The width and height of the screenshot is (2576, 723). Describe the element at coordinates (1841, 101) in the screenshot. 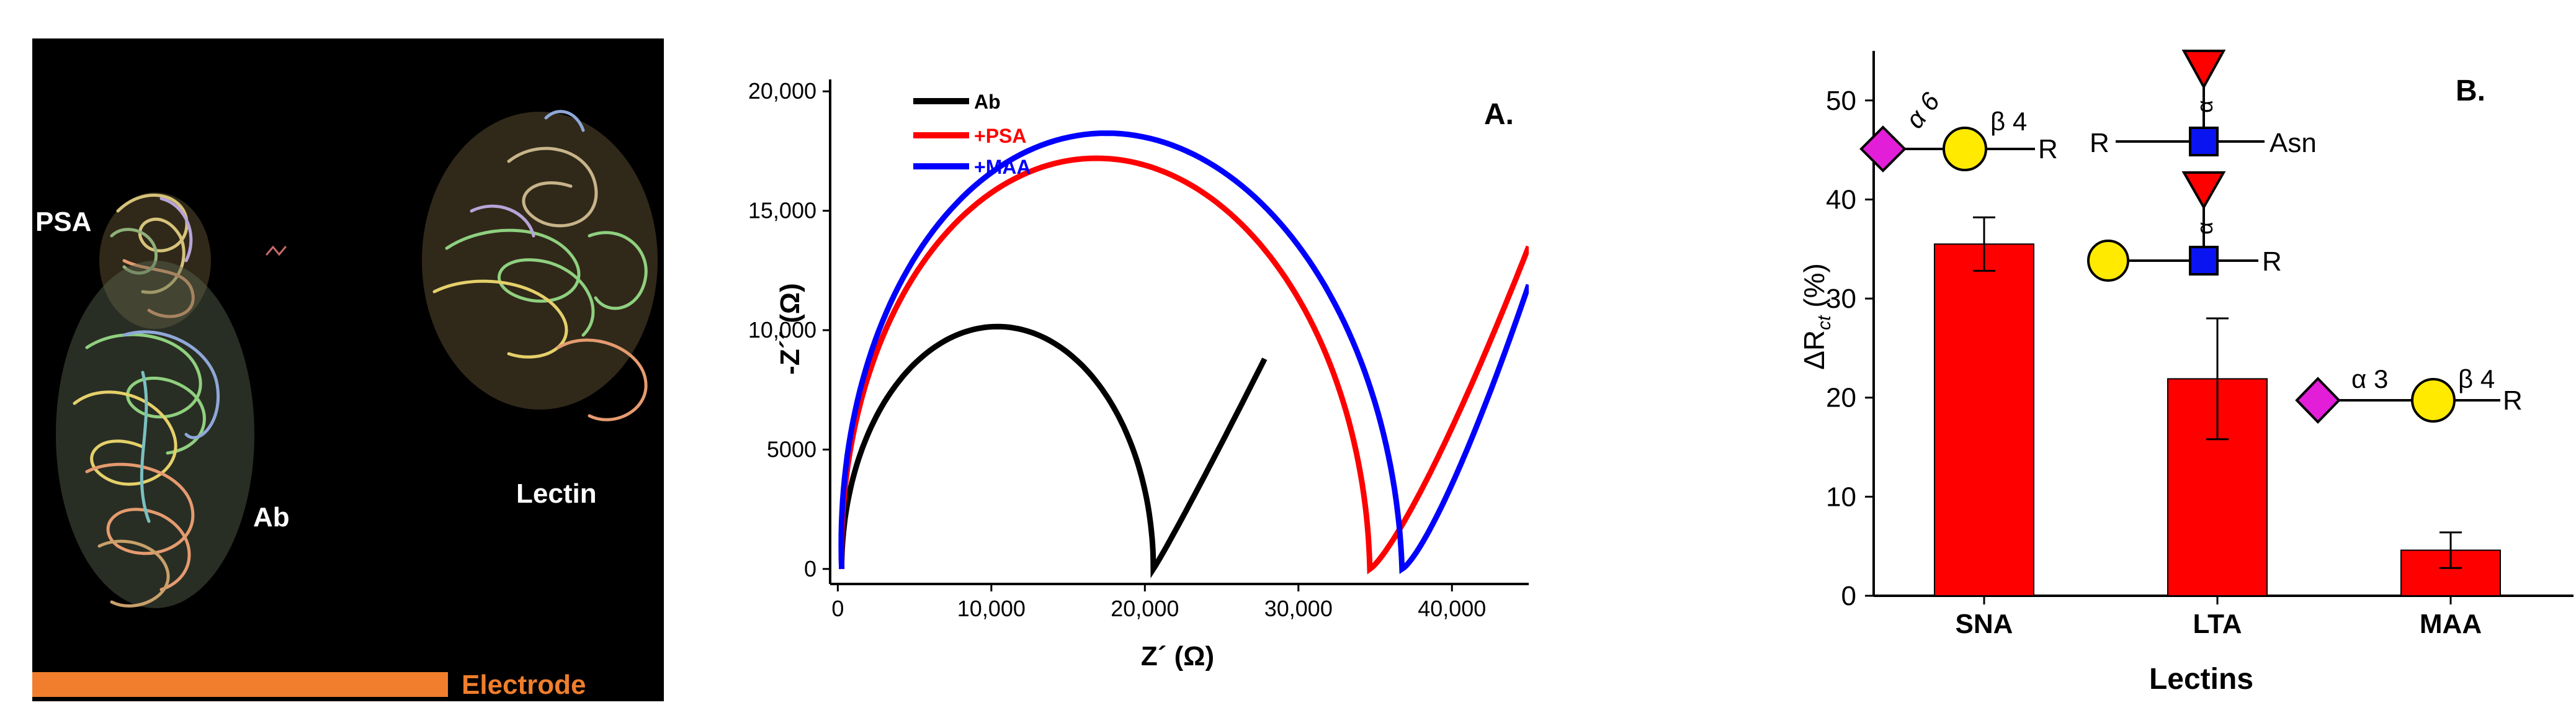

I see `chart-b-y-tick-label: 50` at that location.